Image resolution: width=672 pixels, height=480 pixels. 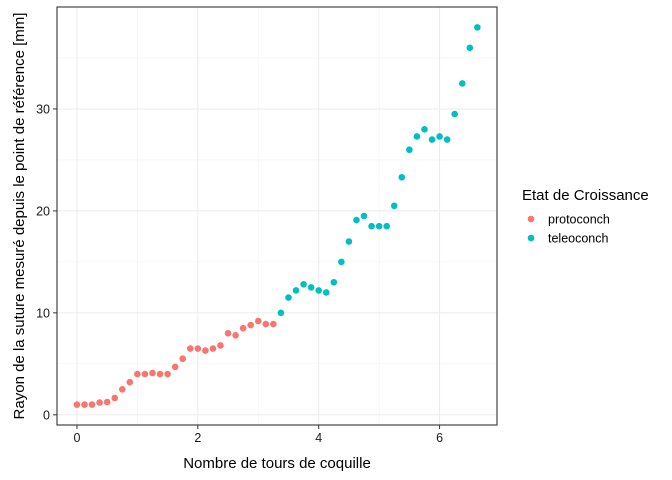 I want to click on legend-title: Etat de Croissance, so click(x=585, y=195).